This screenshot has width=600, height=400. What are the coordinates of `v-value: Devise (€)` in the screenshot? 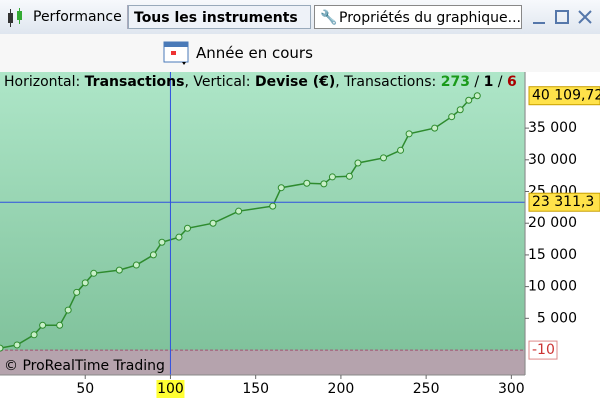 It's located at (295, 82).